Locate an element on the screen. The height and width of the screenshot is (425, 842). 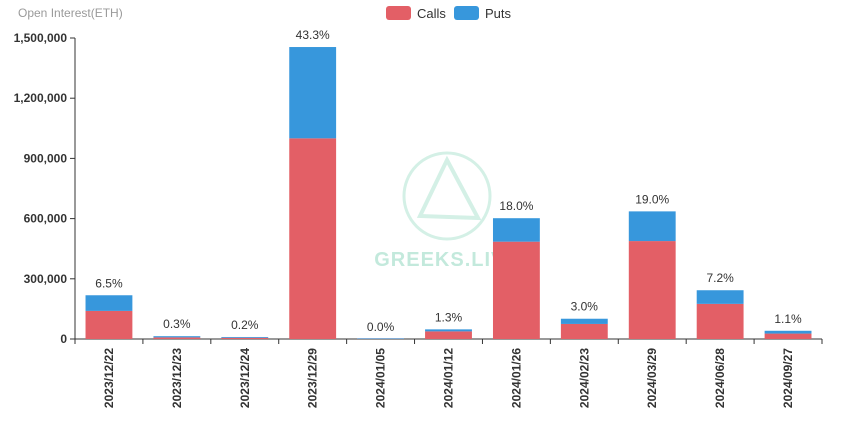
y-axis-title: Open Interest(ETH) is located at coordinates (70, 13).